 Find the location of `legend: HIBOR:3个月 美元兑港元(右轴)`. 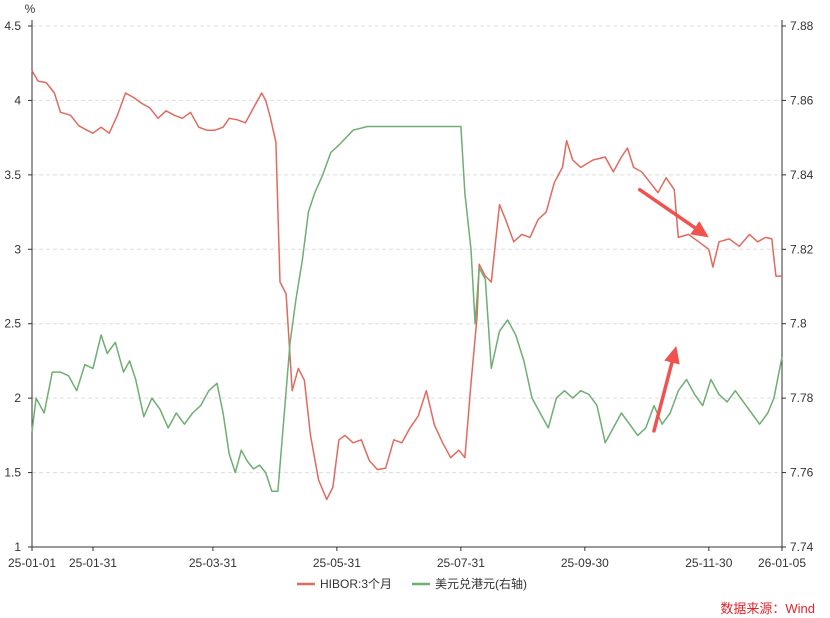

legend: HIBOR:3个月 美元兑港元(右轴) is located at coordinates (412, 583).